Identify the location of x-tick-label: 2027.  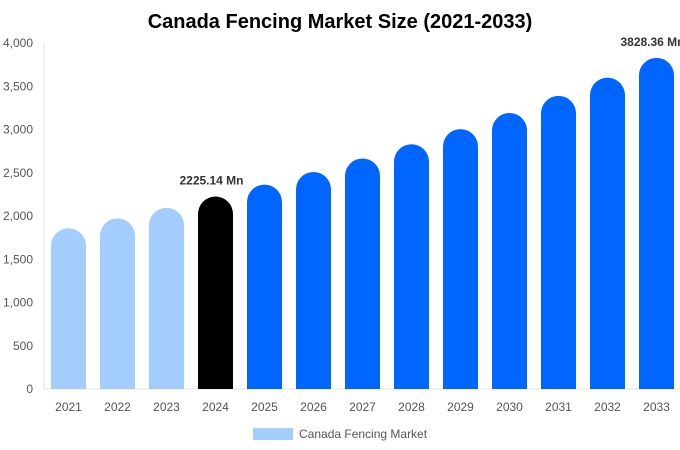
(362, 407).